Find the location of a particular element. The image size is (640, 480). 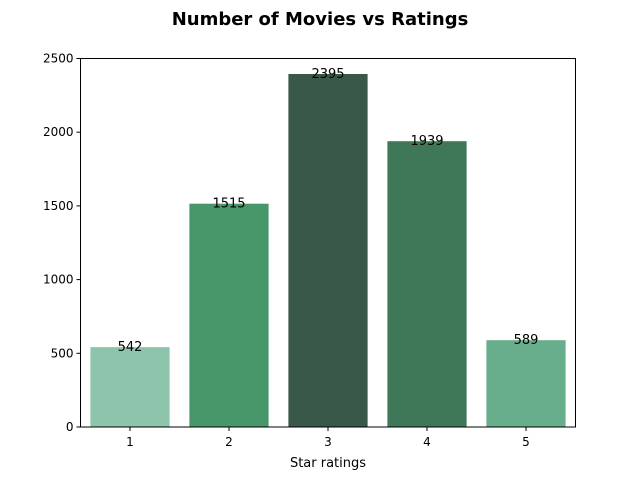

y-tick-label-0: 0 is located at coordinates (70, 427).